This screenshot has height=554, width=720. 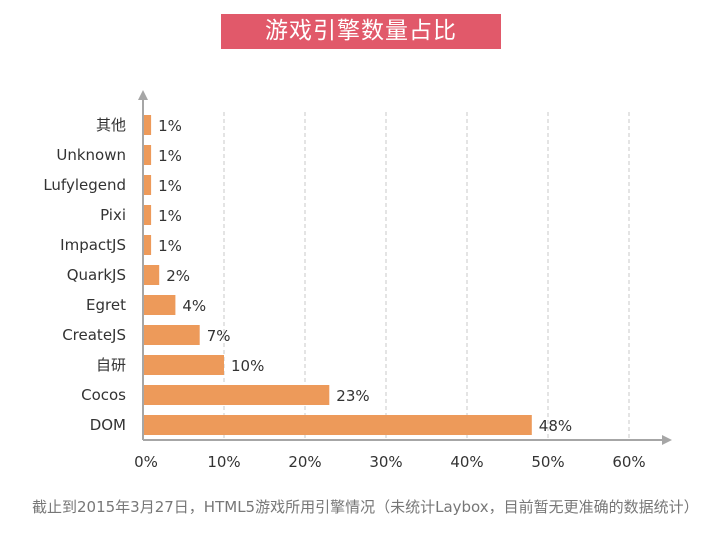 What do you see at coordinates (247, 366) in the screenshot?
I see `value-label: 10%` at bounding box center [247, 366].